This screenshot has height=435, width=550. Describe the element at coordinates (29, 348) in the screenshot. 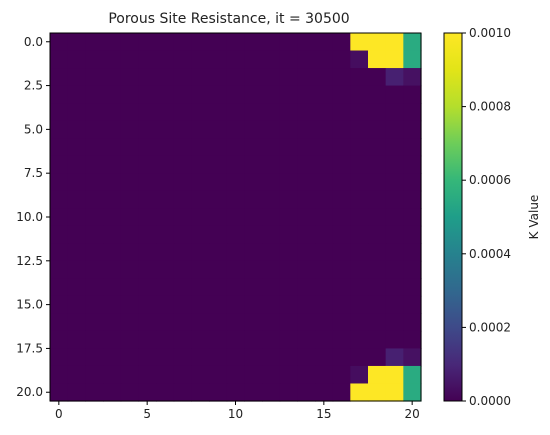

I see `y-tick-label: 17.5` at that location.